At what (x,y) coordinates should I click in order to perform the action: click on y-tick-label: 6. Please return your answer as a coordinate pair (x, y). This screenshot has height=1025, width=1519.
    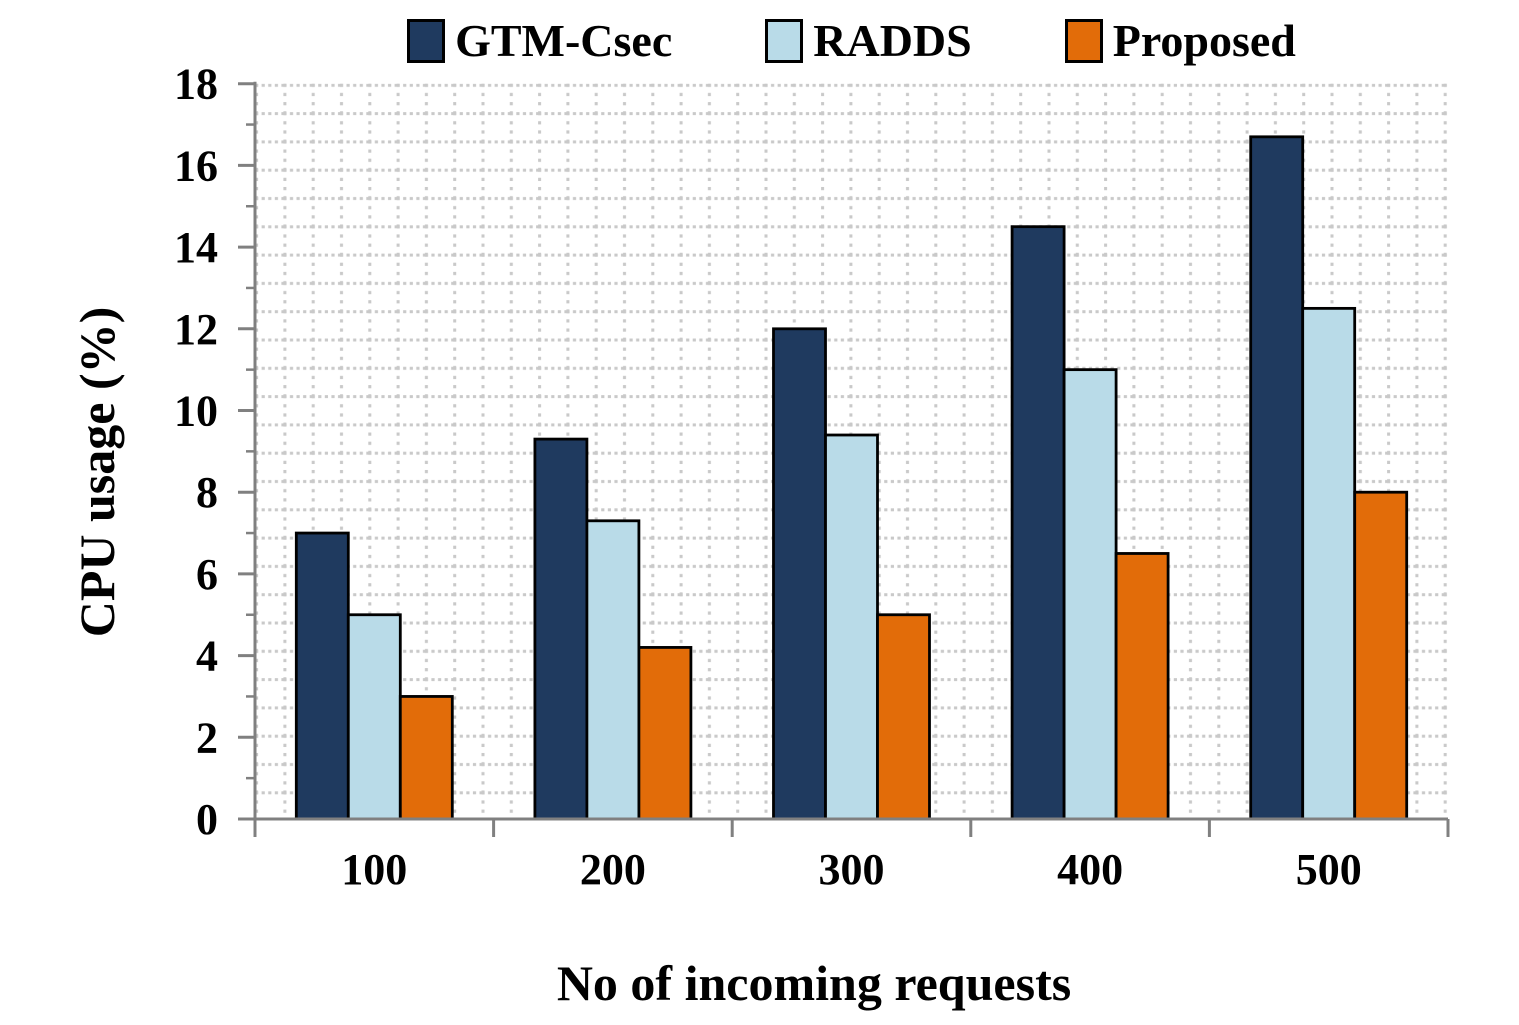
    Looking at the image, I should click on (207, 574).